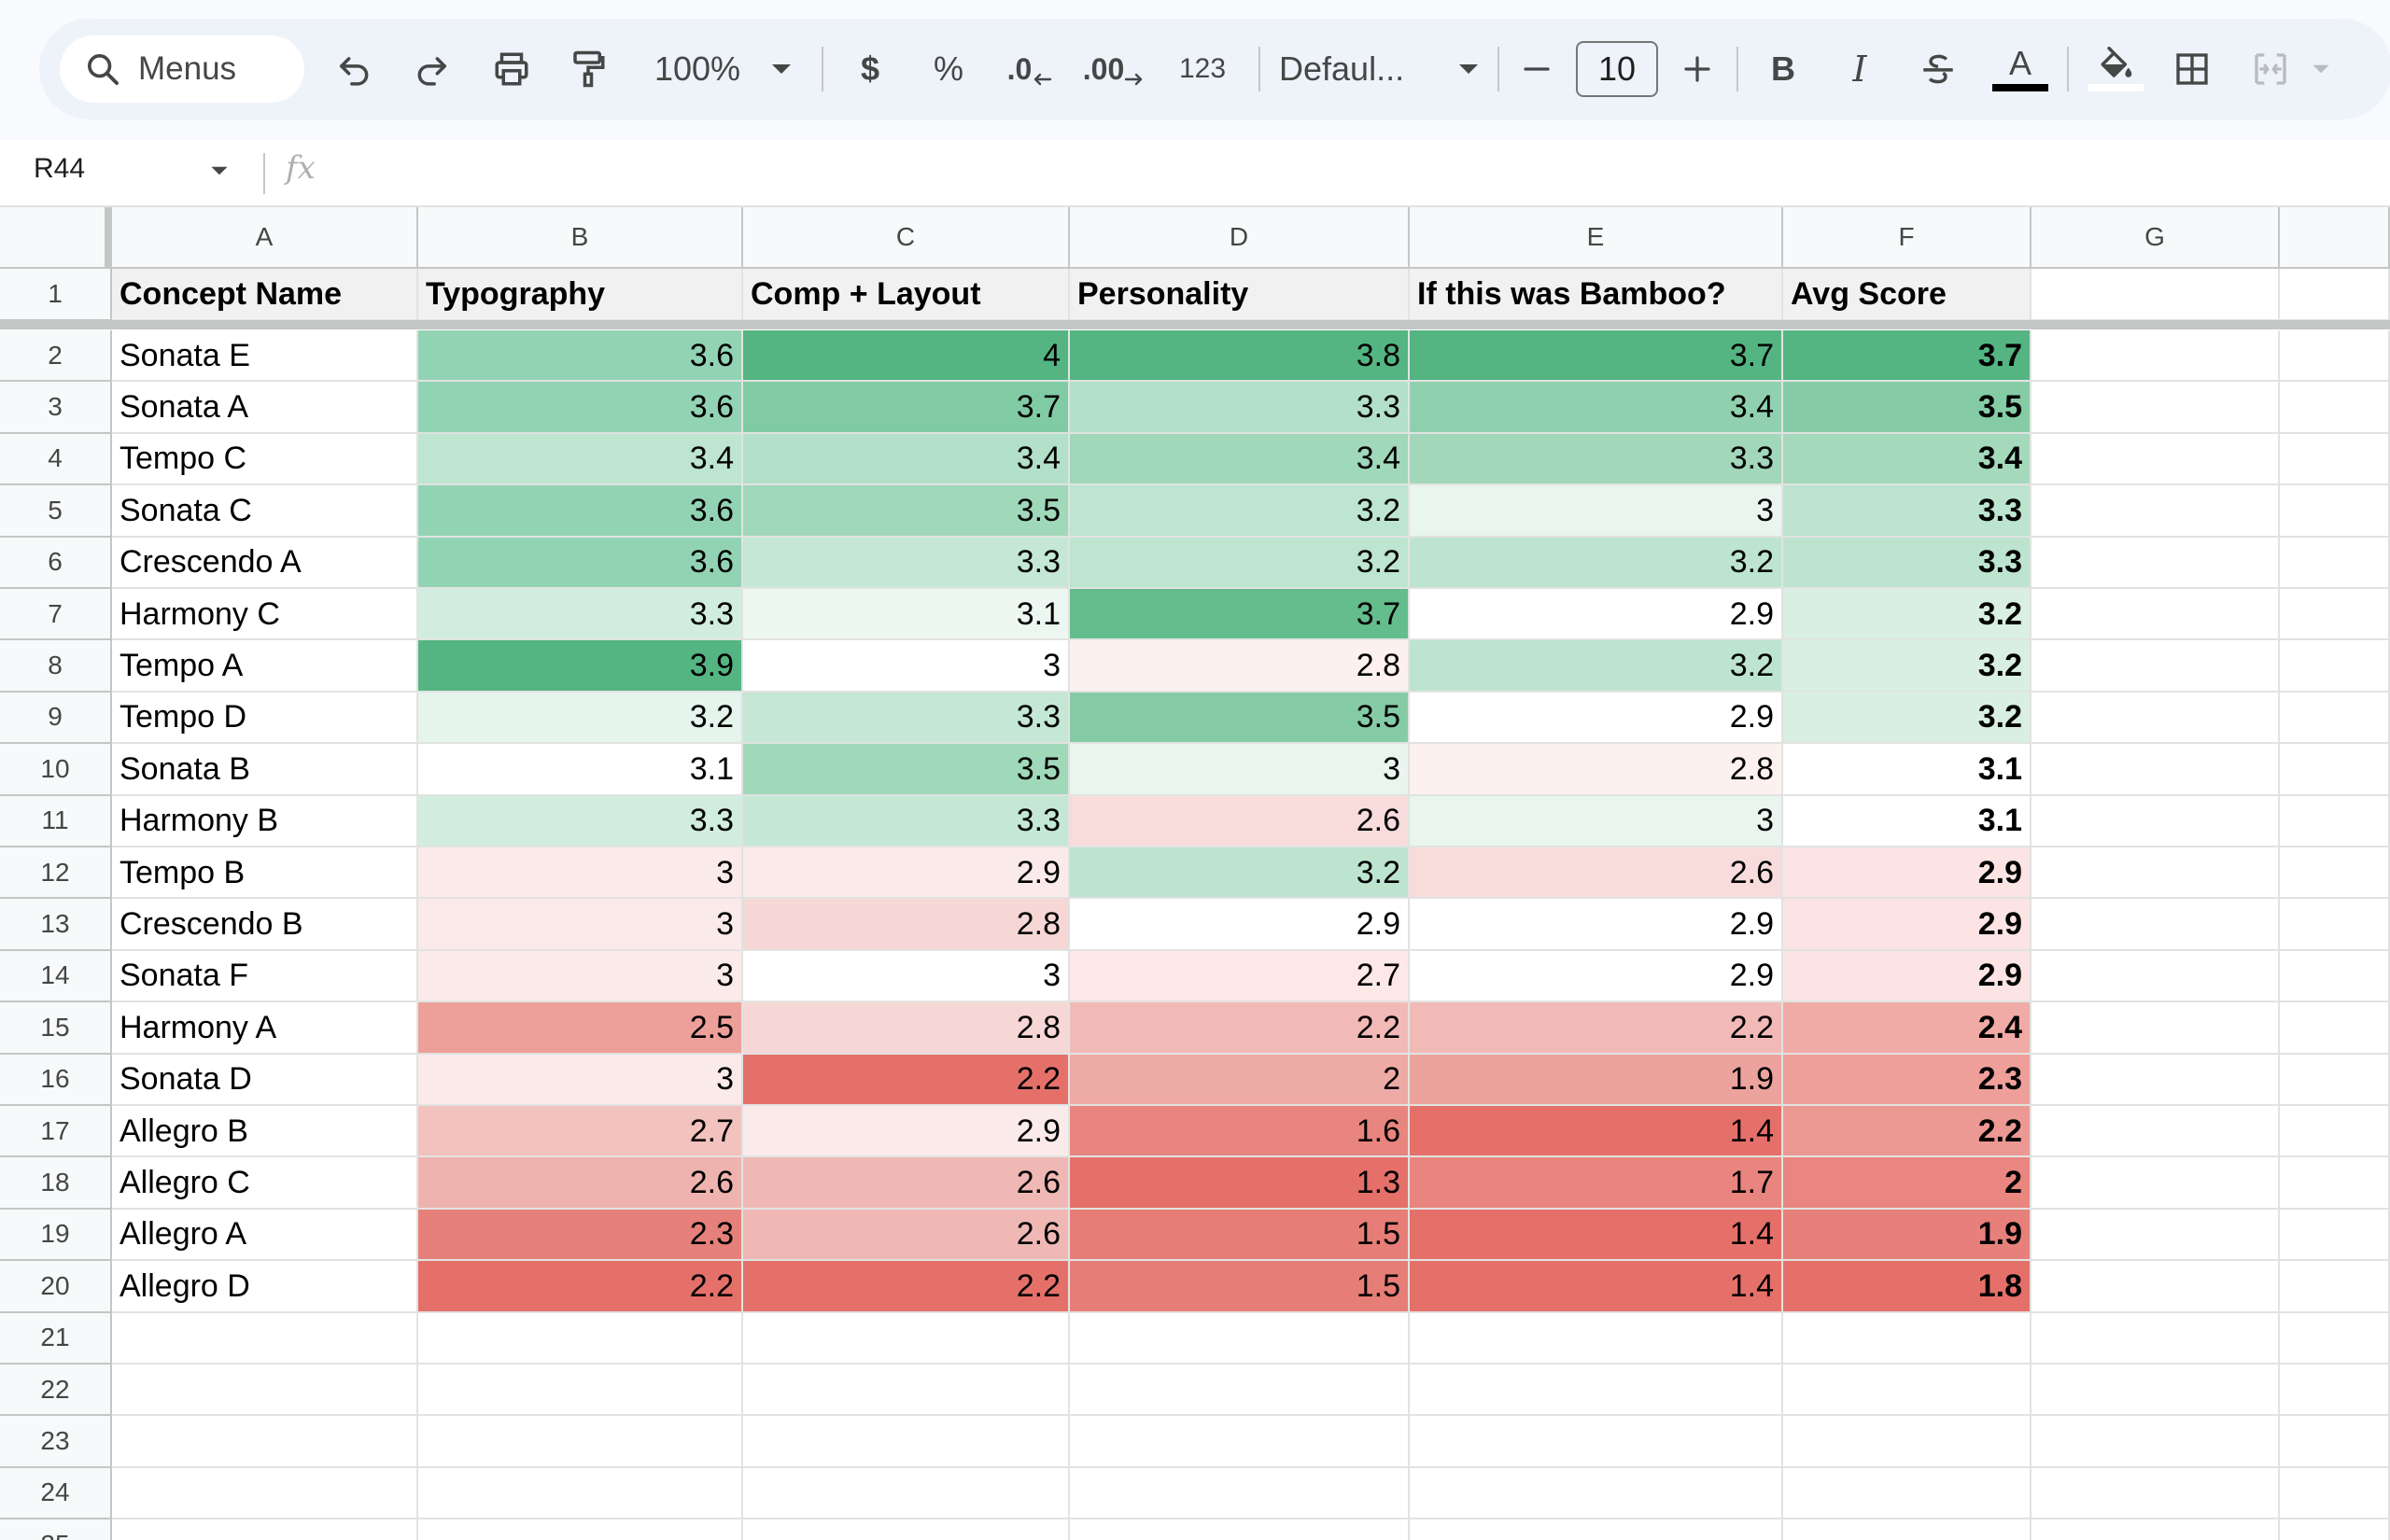 The width and height of the screenshot is (2390, 1540). Describe the element at coordinates (2115, 69) in the screenshot. I see `fill-color-button` at that location.